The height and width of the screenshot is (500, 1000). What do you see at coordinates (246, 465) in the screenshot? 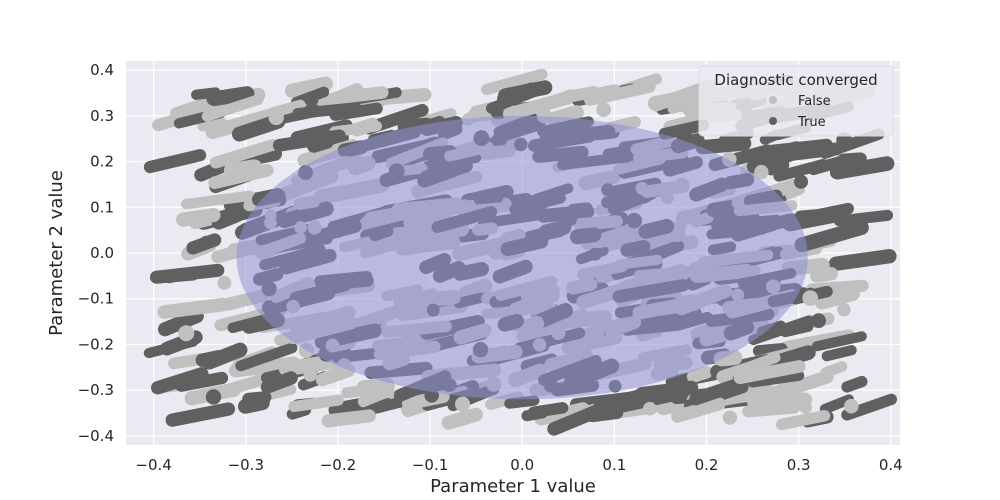
I see `x-tick-label: −0.3` at bounding box center [246, 465].